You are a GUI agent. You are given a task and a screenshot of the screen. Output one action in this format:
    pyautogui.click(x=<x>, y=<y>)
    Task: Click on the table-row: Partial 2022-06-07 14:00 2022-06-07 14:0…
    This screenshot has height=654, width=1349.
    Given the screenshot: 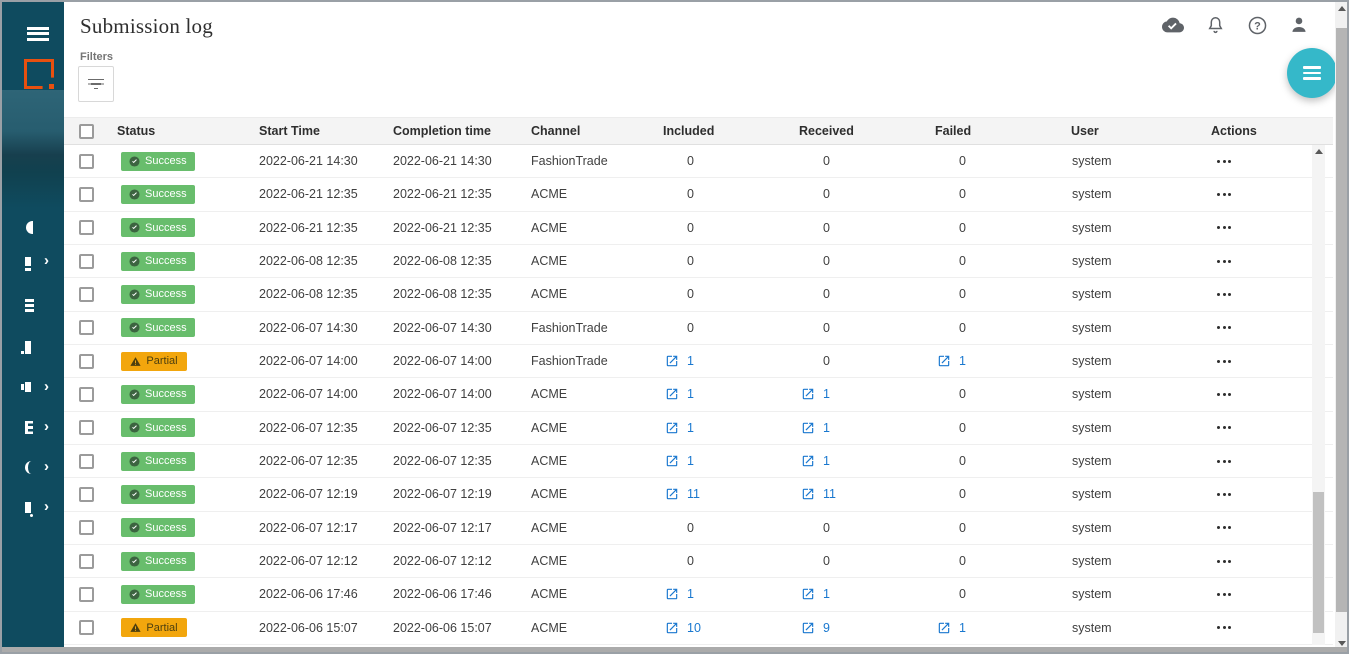 What is the action you would take?
    pyautogui.click(x=698, y=362)
    